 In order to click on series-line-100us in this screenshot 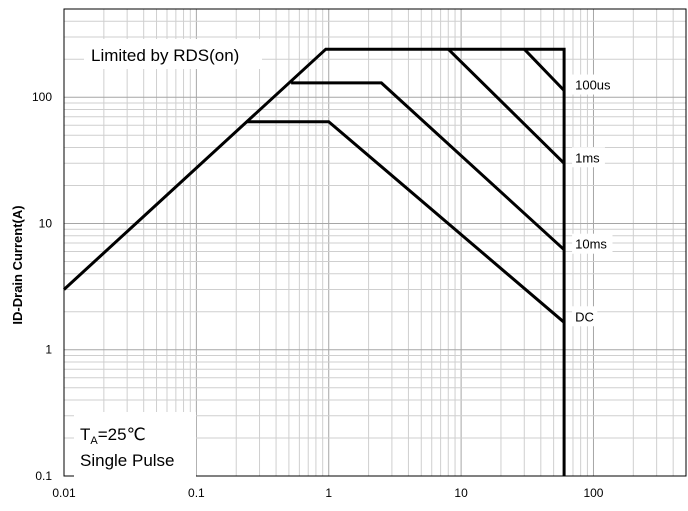, I will do `click(544, 70)`.